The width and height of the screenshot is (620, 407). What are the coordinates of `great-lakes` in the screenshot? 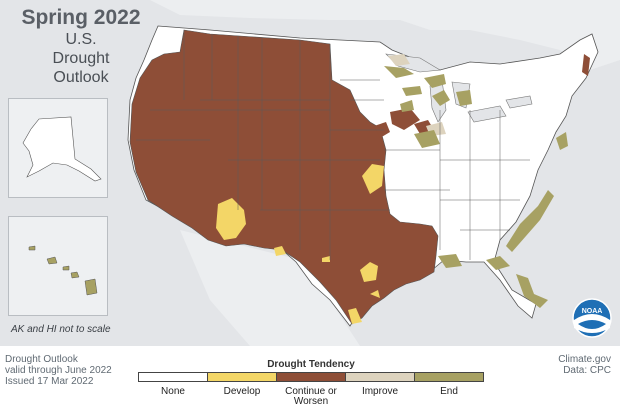 It's located at (459, 88).